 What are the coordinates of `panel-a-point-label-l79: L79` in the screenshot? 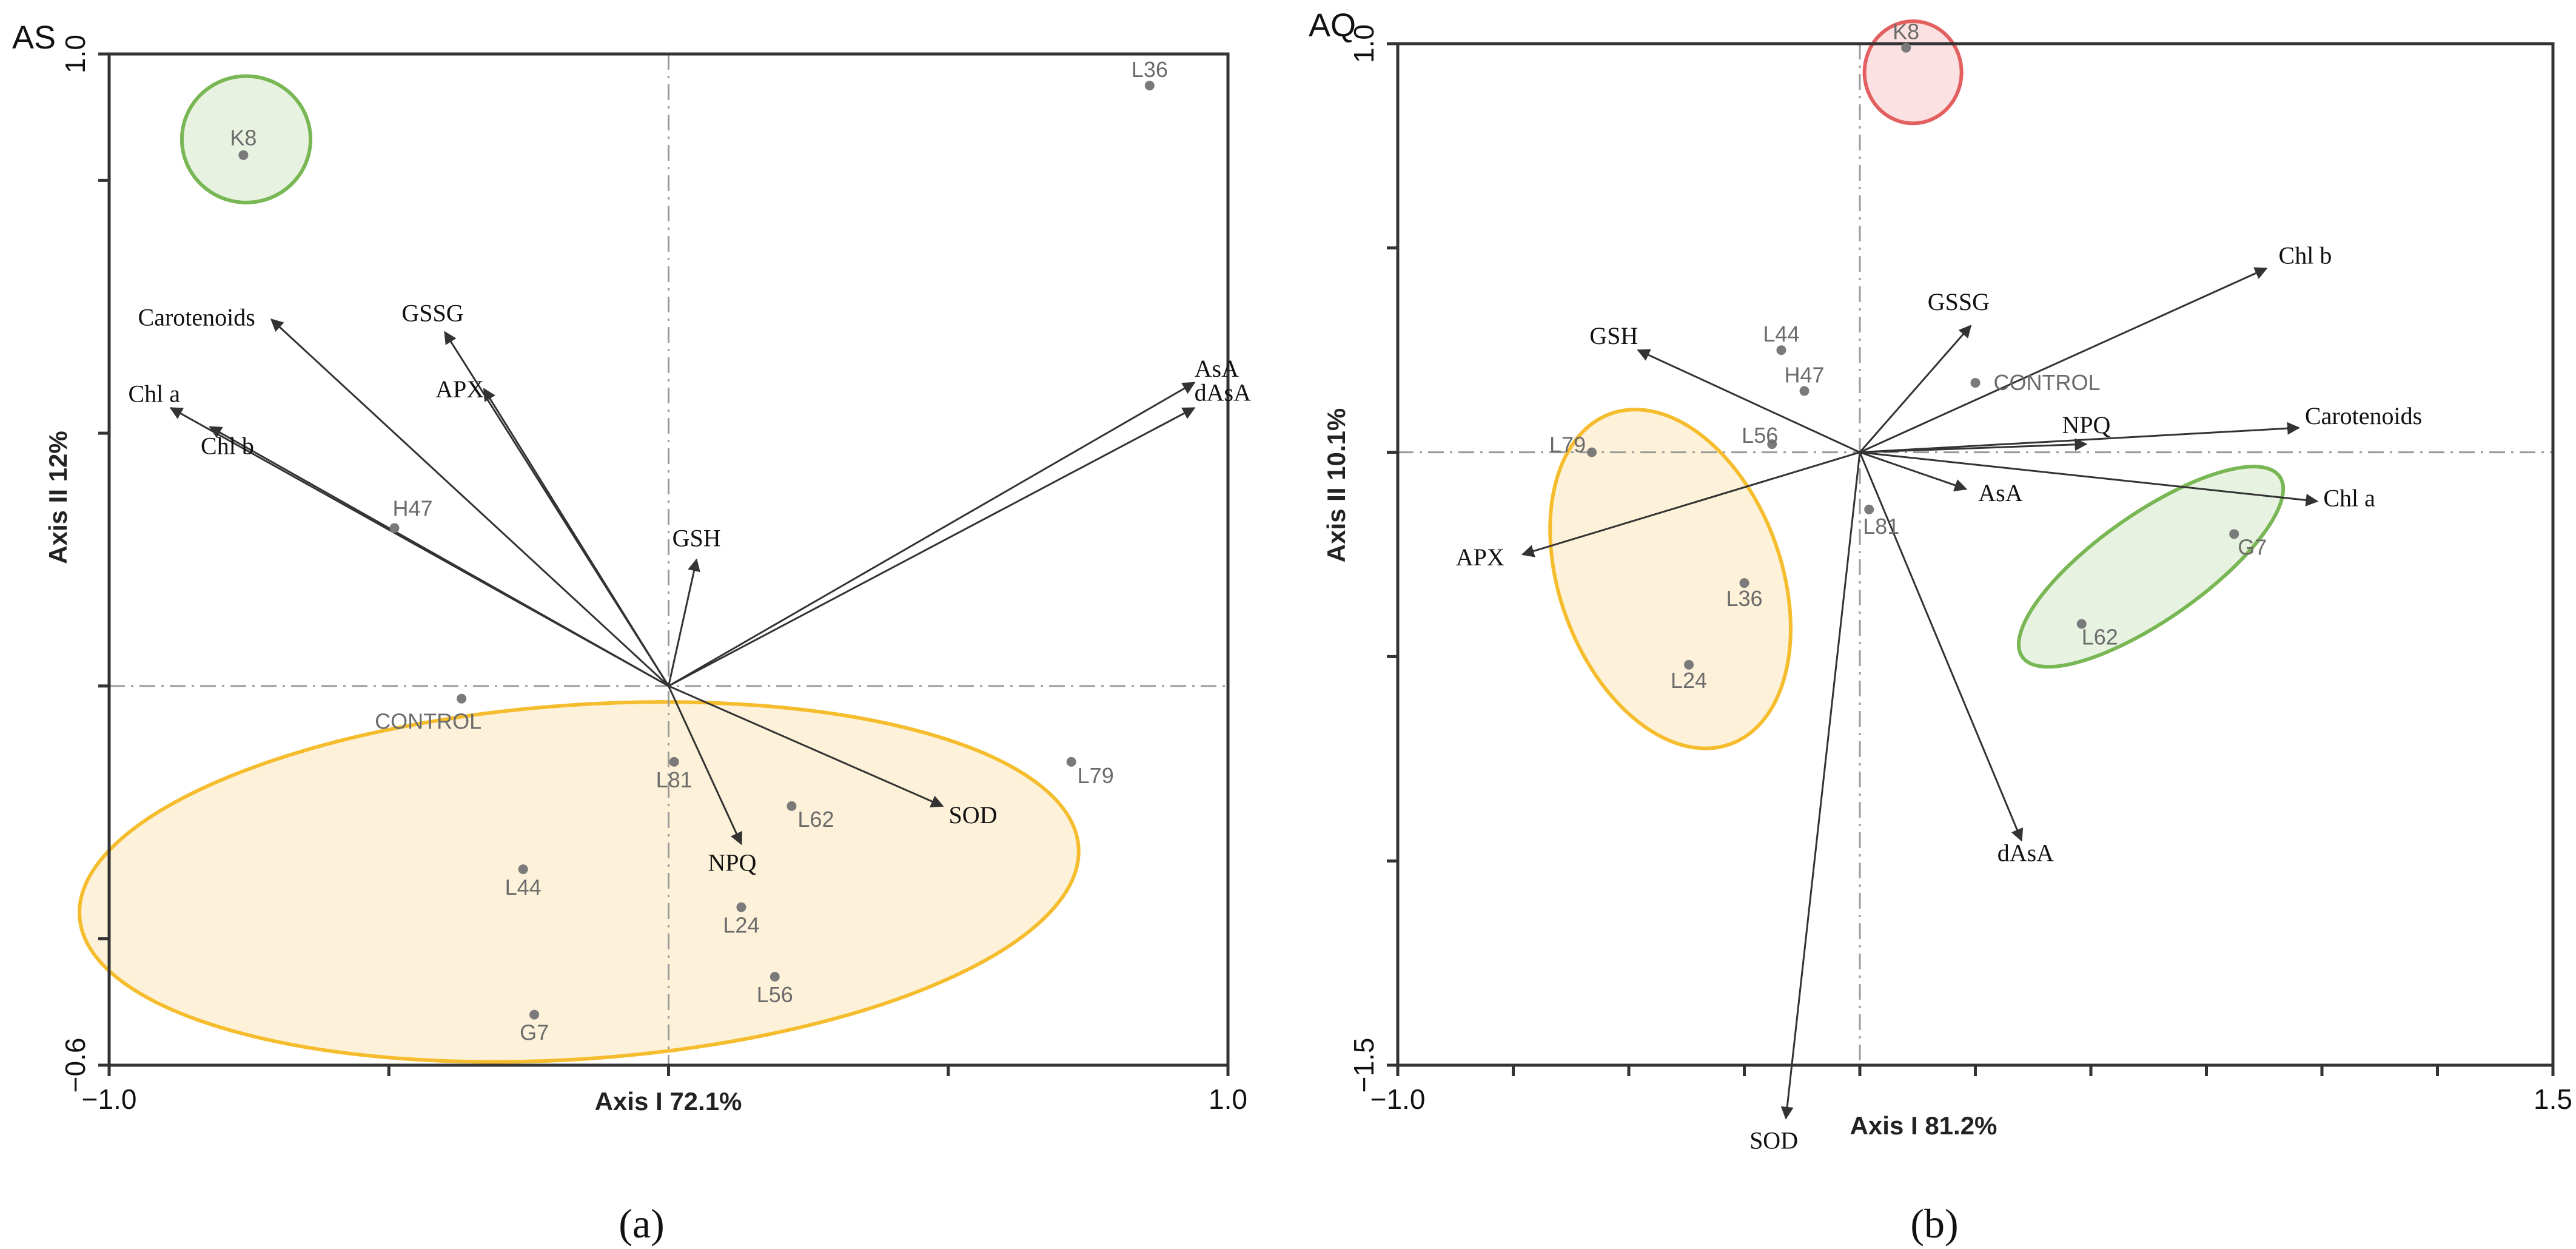 It's located at (1096, 775).